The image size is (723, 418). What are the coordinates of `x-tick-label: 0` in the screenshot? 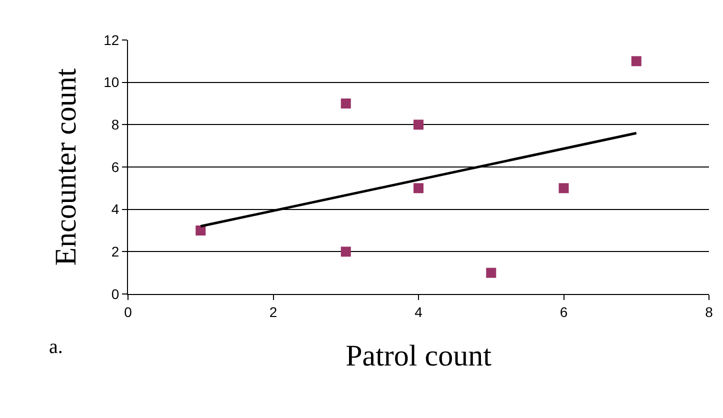 It's located at (128, 312).